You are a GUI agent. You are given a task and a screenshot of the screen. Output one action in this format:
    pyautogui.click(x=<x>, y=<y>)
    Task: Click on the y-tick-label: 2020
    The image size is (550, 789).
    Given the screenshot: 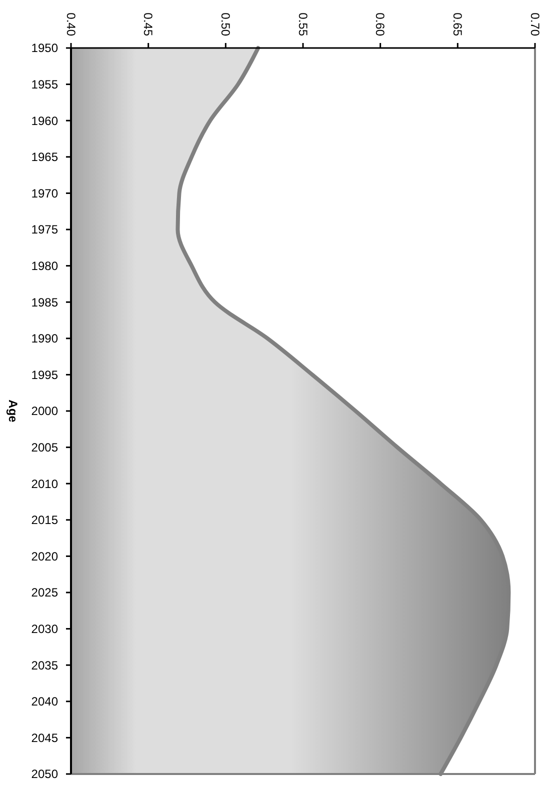 What is the action you would take?
    pyautogui.click(x=44, y=556)
    